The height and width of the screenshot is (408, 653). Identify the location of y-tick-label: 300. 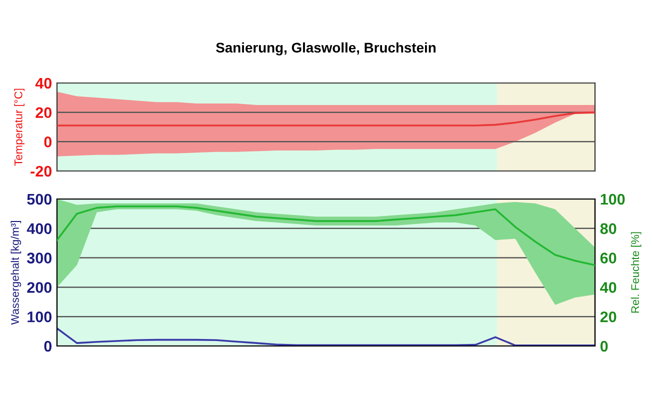
(39, 258).